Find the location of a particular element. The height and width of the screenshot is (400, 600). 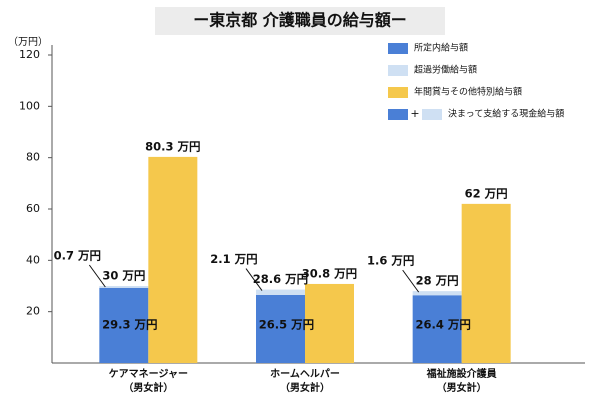

legend-label: 決まって支給する現金給与額 is located at coordinates (506, 114).